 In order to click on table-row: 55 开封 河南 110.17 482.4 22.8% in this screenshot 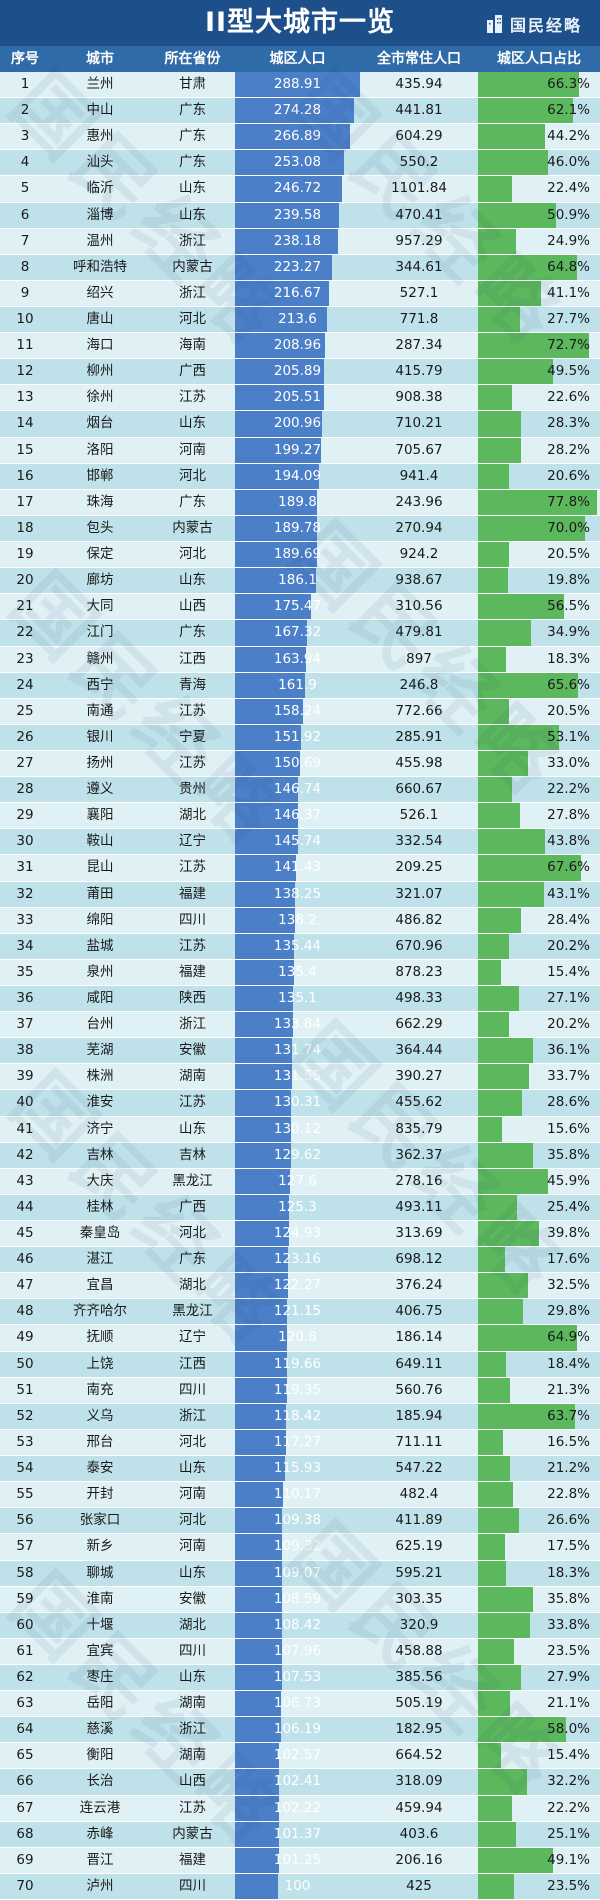, I will do `click(300, 1495)`.